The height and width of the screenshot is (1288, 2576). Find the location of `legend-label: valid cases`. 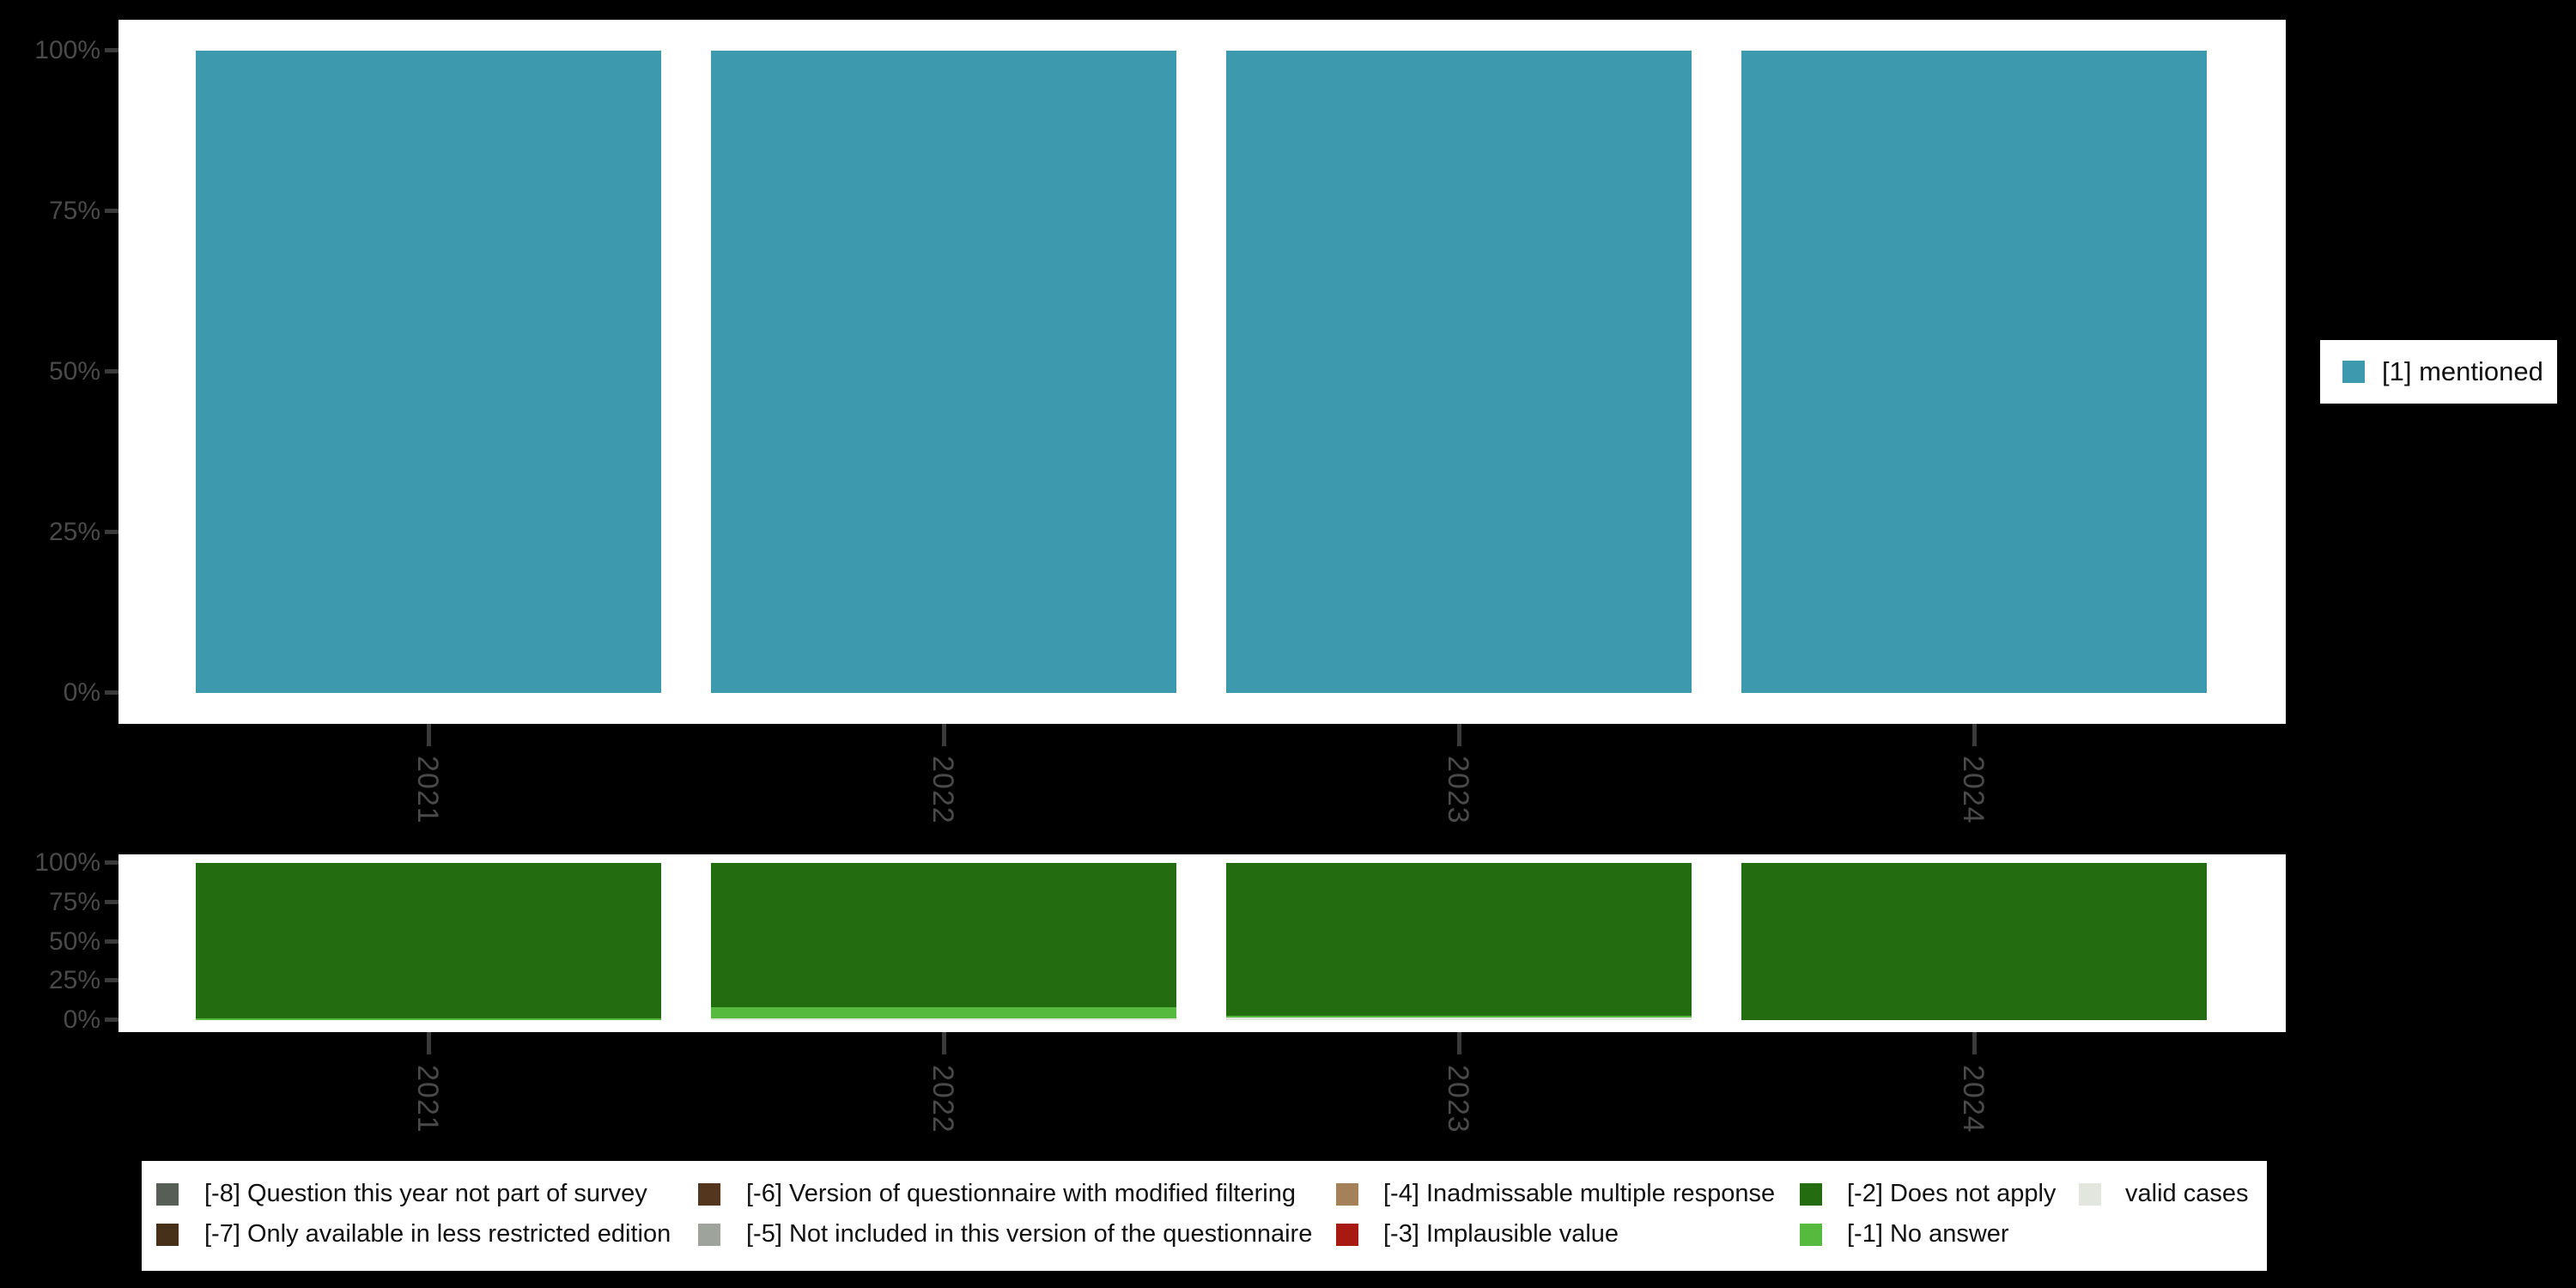

legend-label: valid cases is located at coordinates (2187, 1193).